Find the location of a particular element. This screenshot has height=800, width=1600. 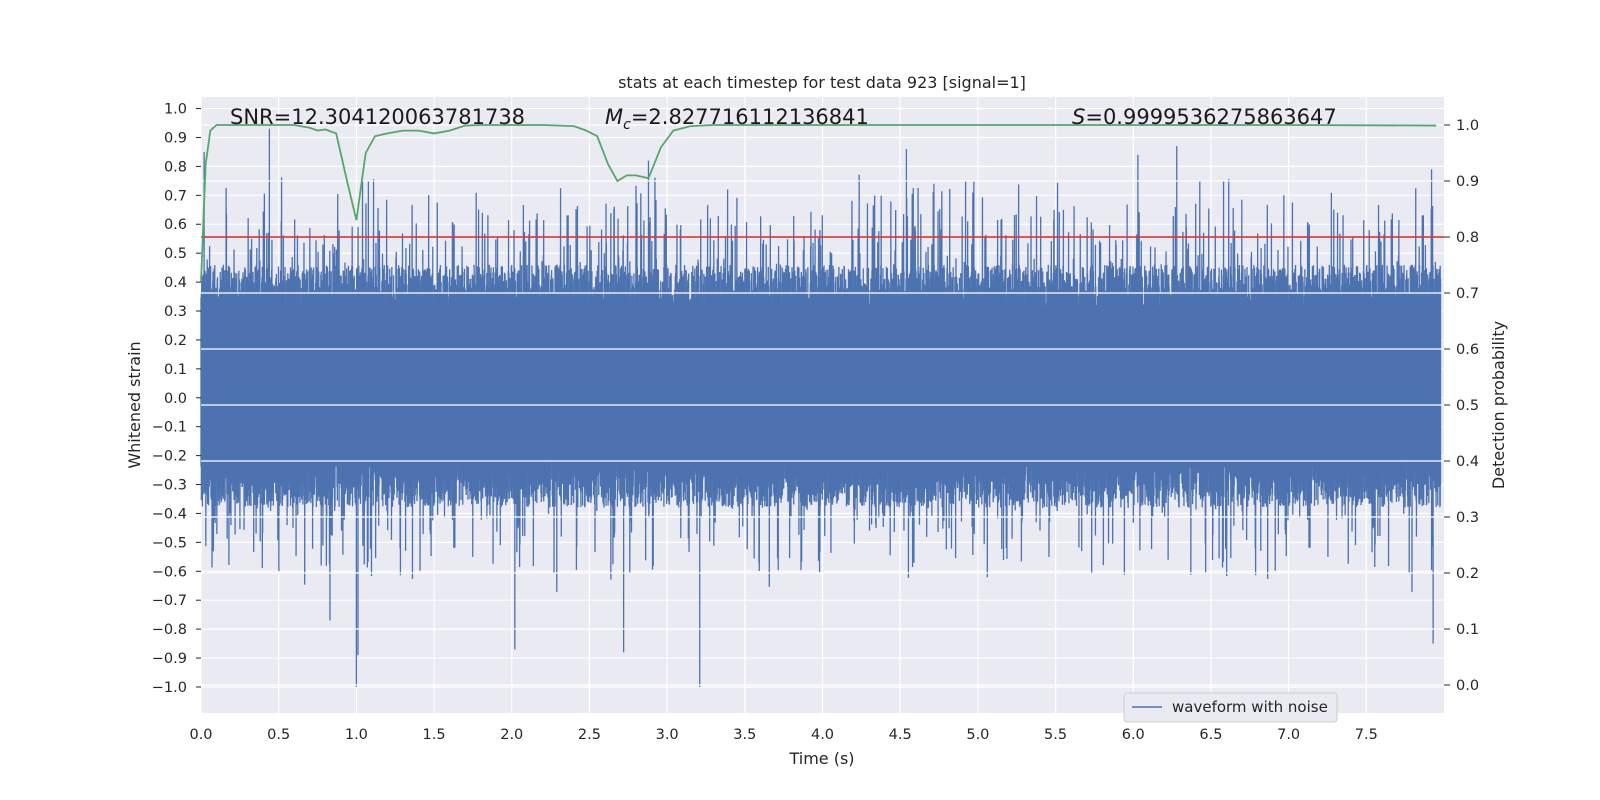

y2-tick-label: 1.0 is located at coordinates (1467, 126).